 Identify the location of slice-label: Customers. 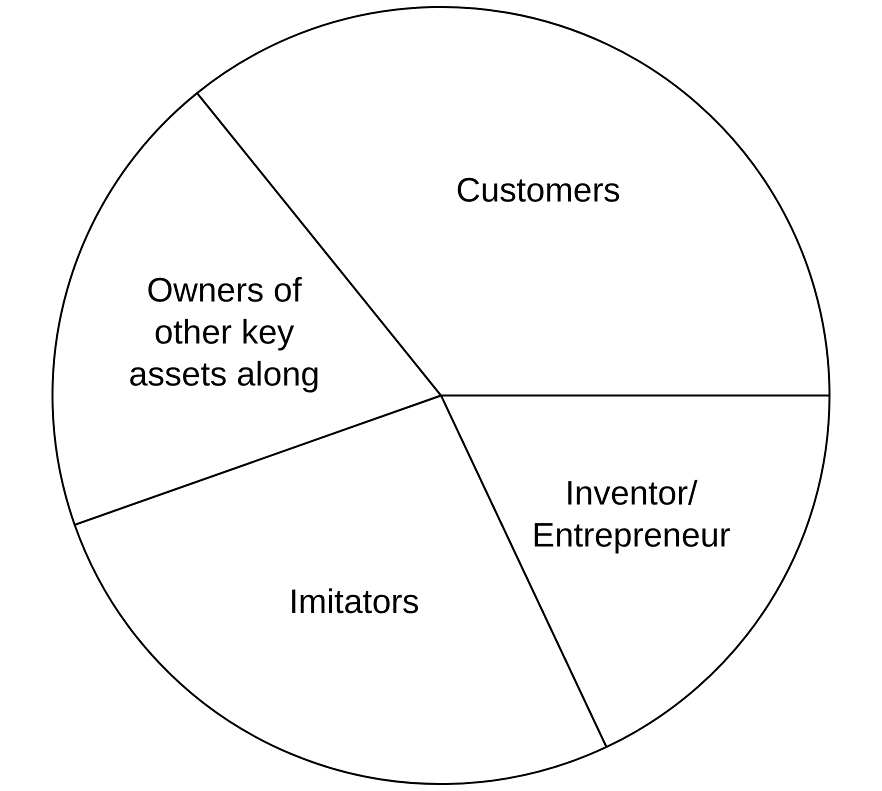
(538, 191).